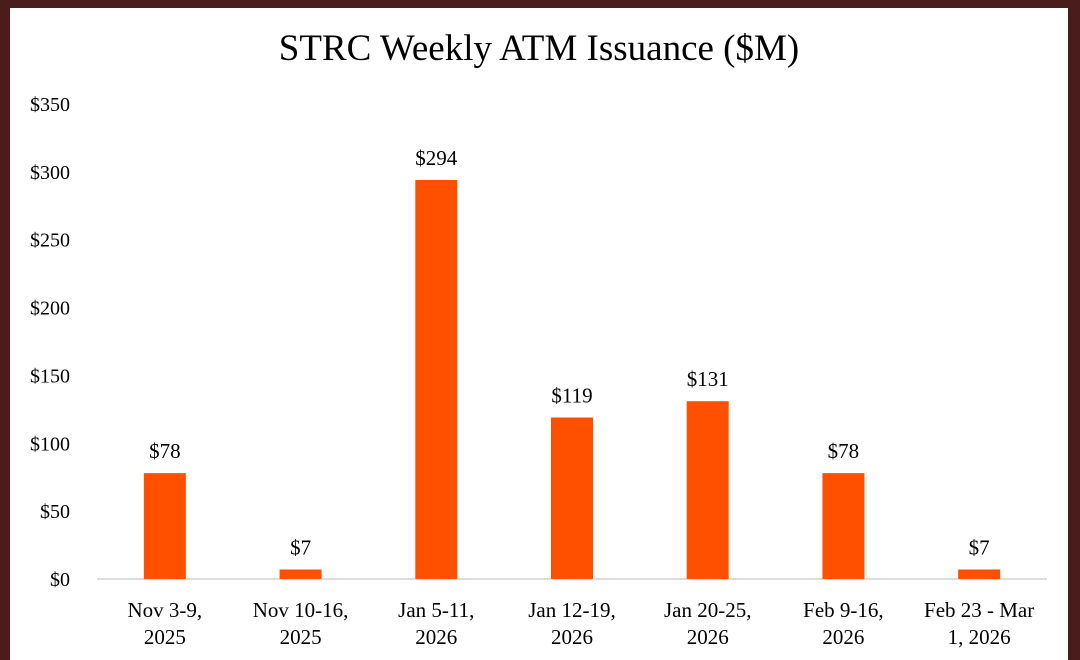  Describe the element at coordinates (843, 610) in the screenshot. I see `x-category-label-line: Feb 9-16,` at that location.